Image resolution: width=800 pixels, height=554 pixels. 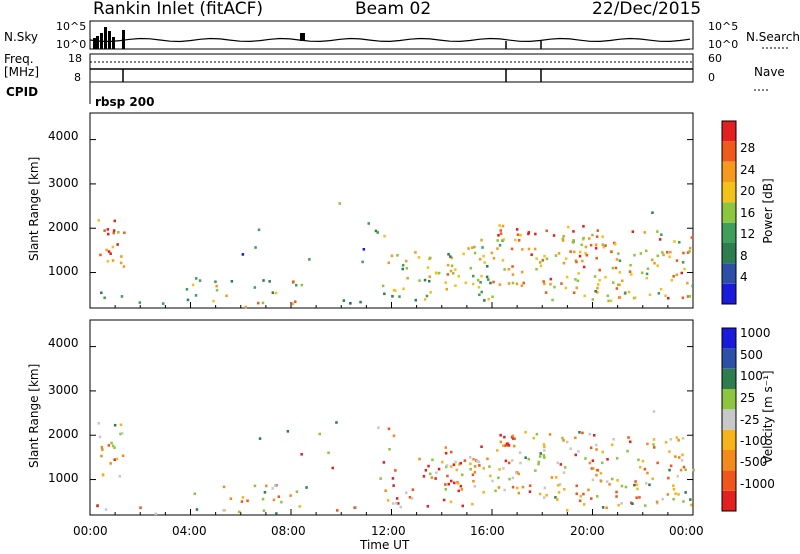 I want to click on power-cbar-label: Power [dB], so click(x=768, y=211).